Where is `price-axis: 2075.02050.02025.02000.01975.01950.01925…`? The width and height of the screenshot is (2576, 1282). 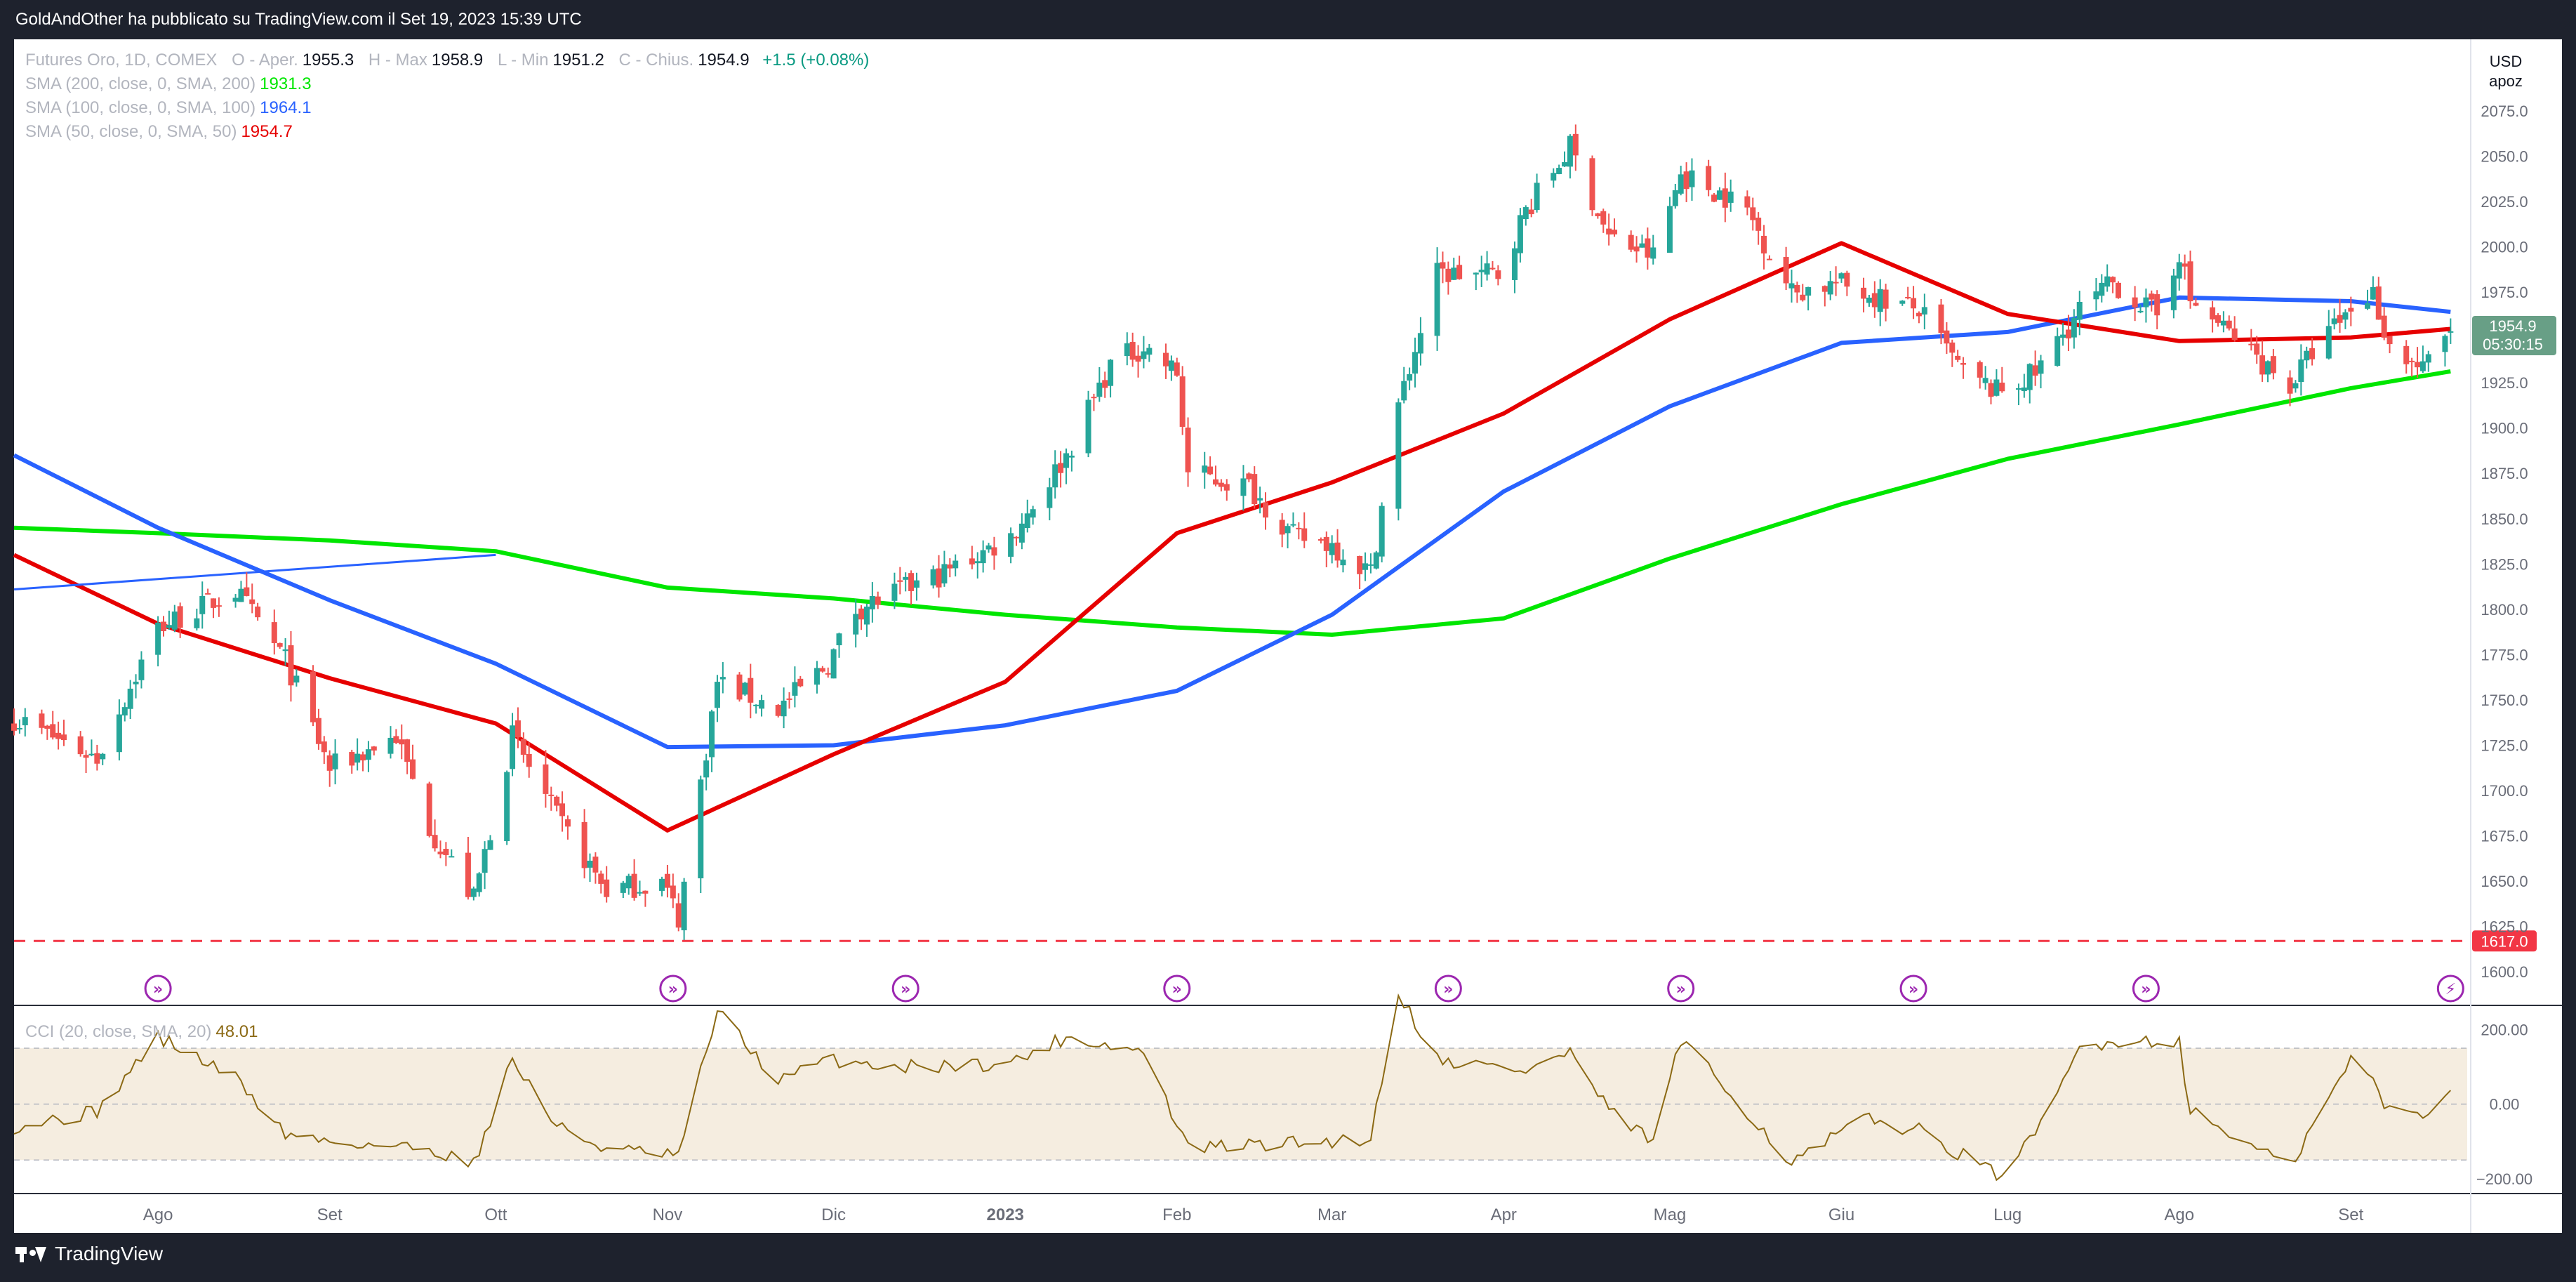 price-axis: 2075.02050.02025.02000.01975.01950.01925… is located at coordinates (2514, 645).